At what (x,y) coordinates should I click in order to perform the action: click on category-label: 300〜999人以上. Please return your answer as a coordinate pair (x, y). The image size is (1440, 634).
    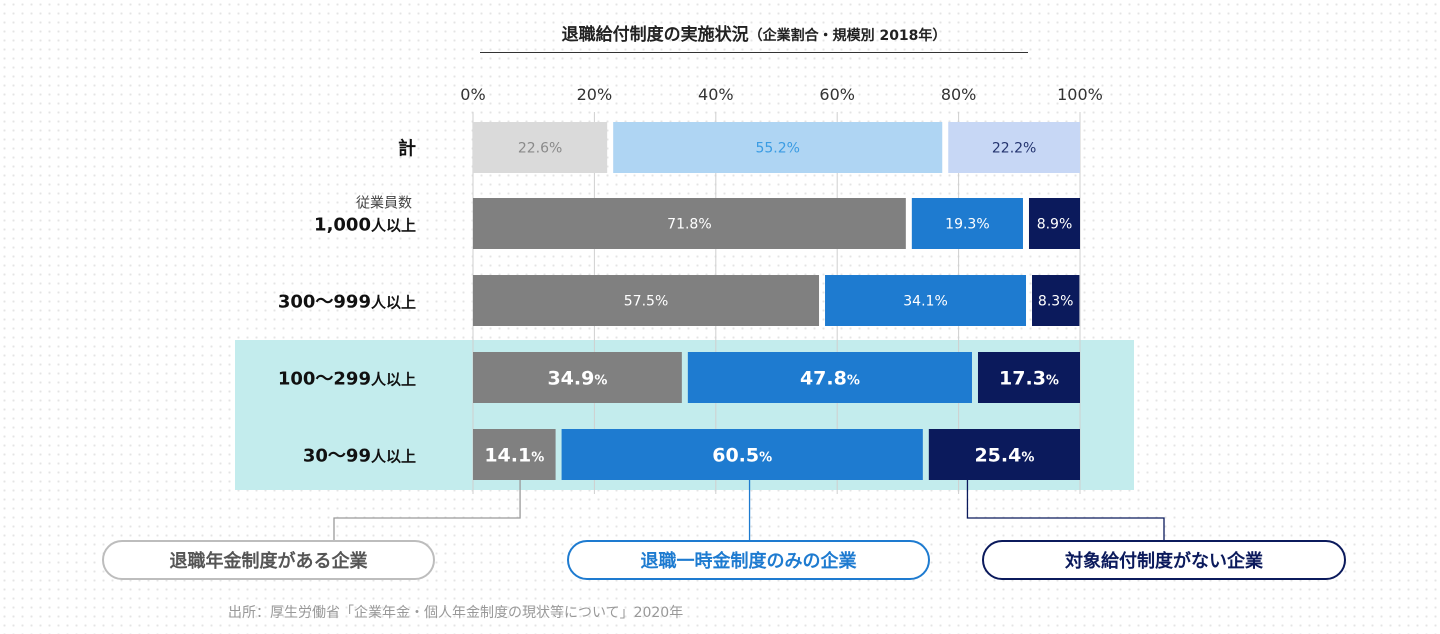
    Looking at the image, I should click on (347, 302).